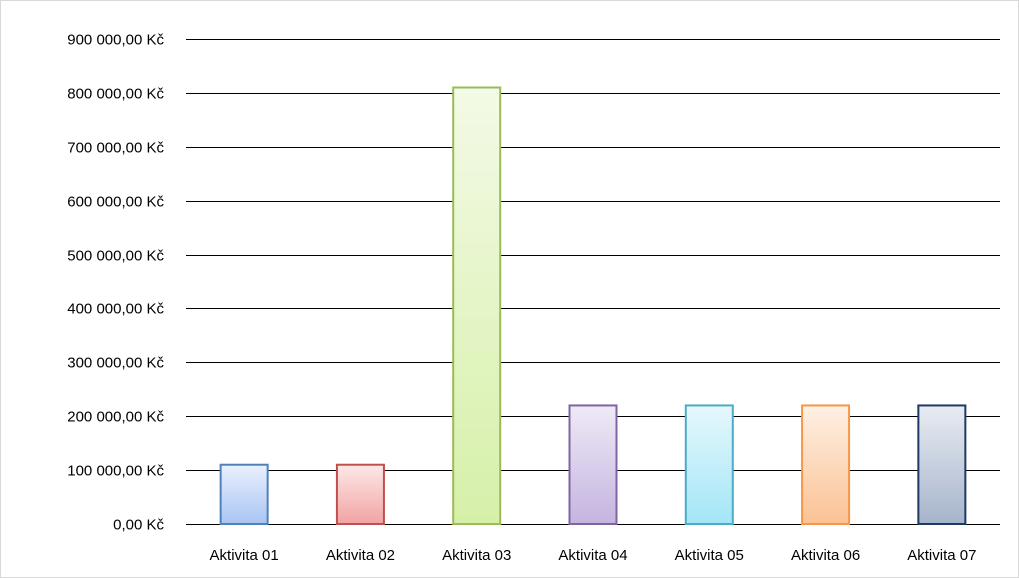 This screenshot has height=578, width=1019. What do you see at coordinates (476, 555) in the screenshot?
I see `x-tick-label: Aktivita 03` at bounding box center [476, 555].